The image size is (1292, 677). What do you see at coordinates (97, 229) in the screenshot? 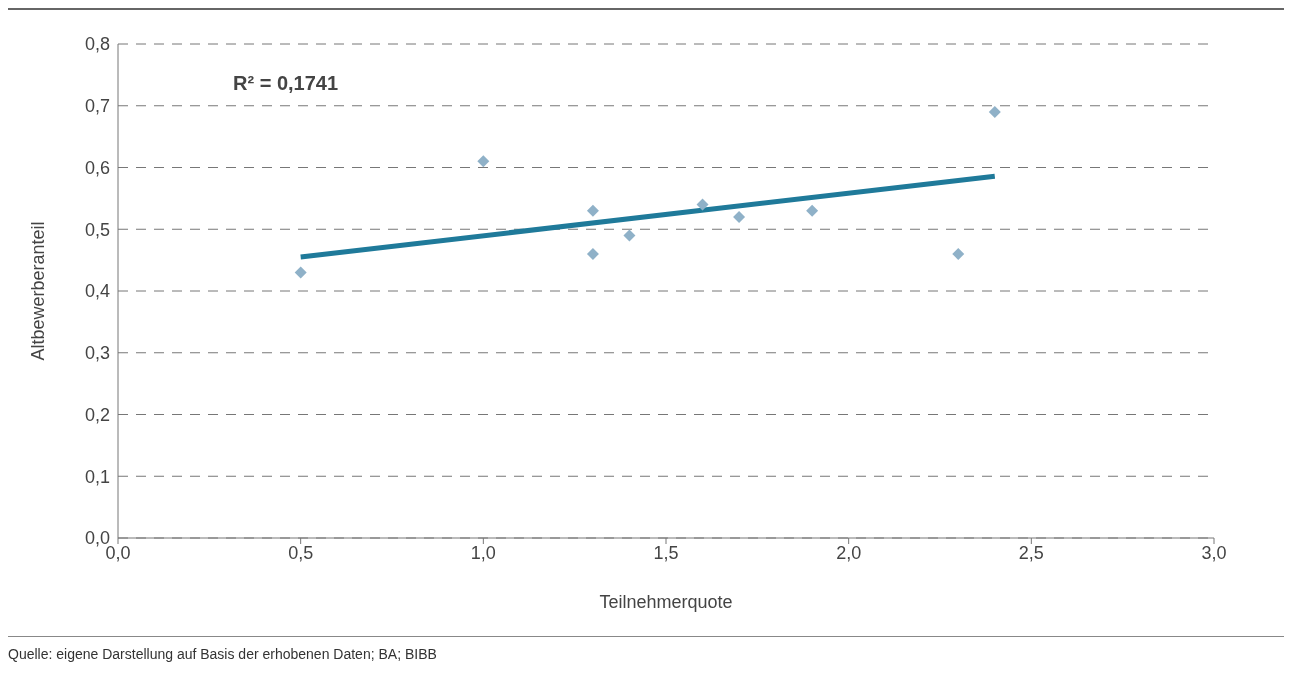
I see `y-tick-label: 0,5` at bounding box center [97, 229].